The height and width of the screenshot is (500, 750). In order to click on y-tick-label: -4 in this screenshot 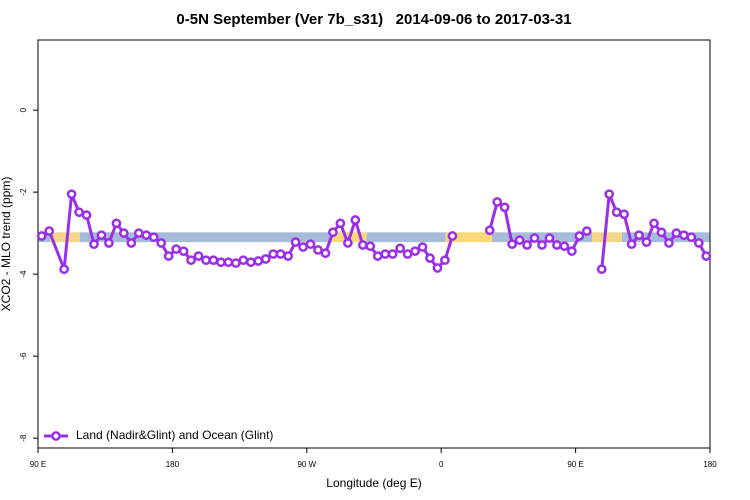, I will do `click(23, 274)`.